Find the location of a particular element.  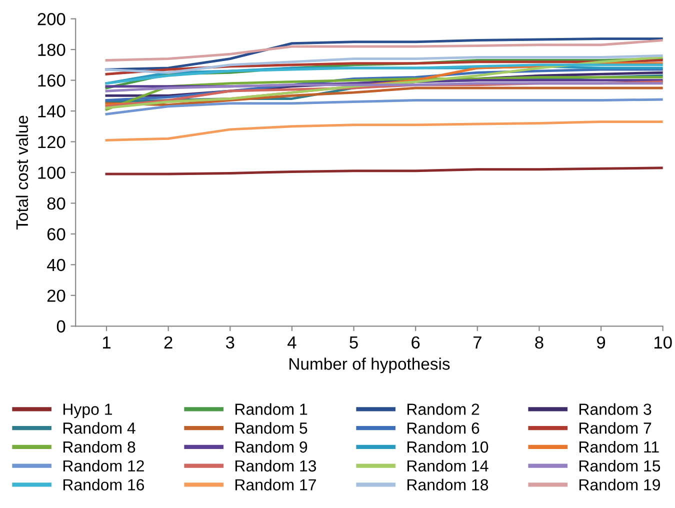

legend-label: Random 4 is located at coordinates (99, 428).